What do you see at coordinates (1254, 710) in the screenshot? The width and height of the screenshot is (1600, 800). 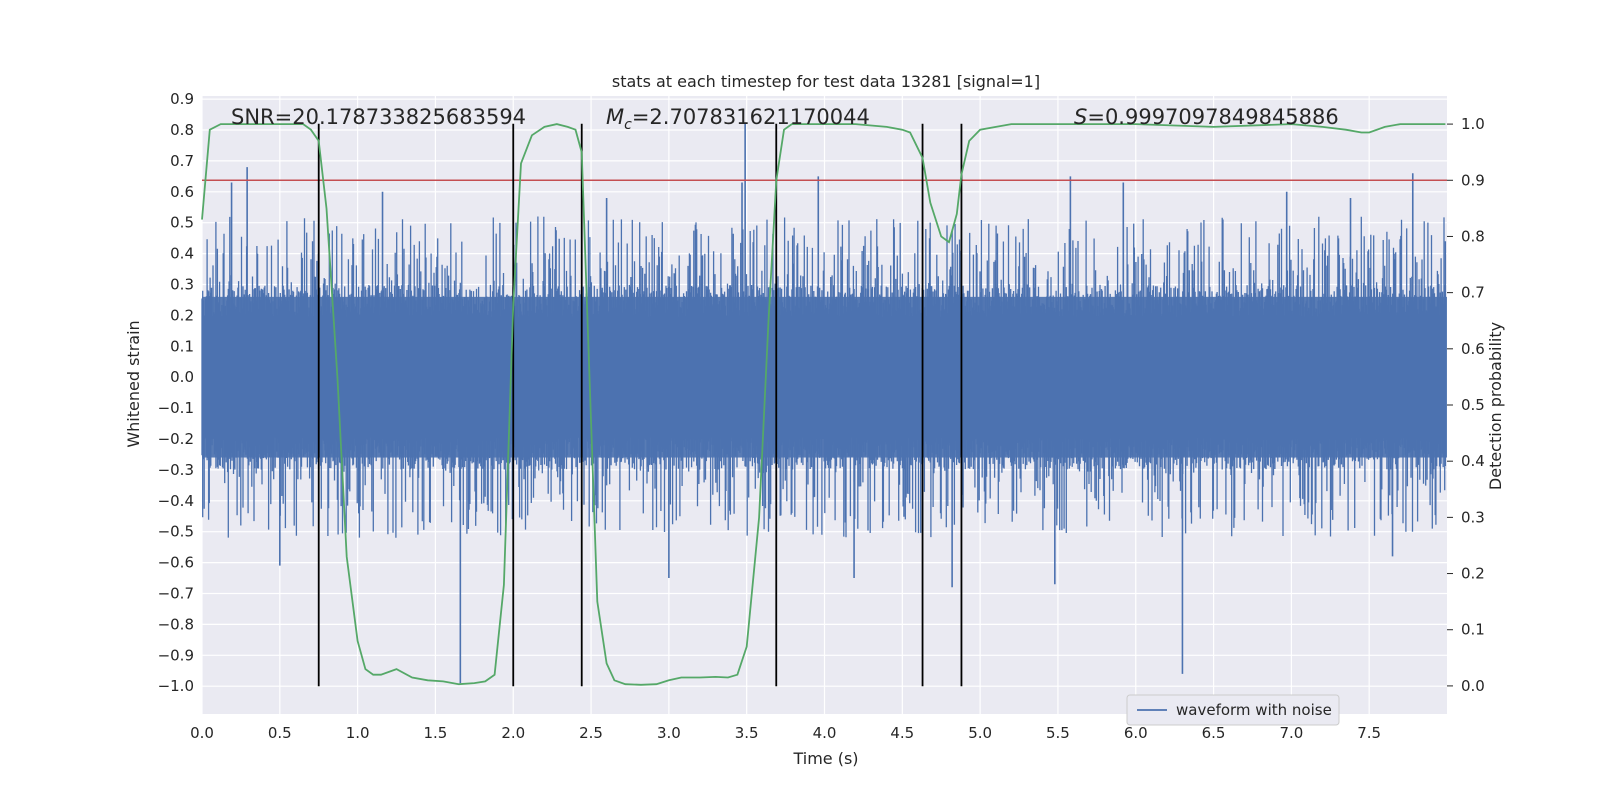 I see `legend-label: waveform with noise` at bounding box center [1254, 710].